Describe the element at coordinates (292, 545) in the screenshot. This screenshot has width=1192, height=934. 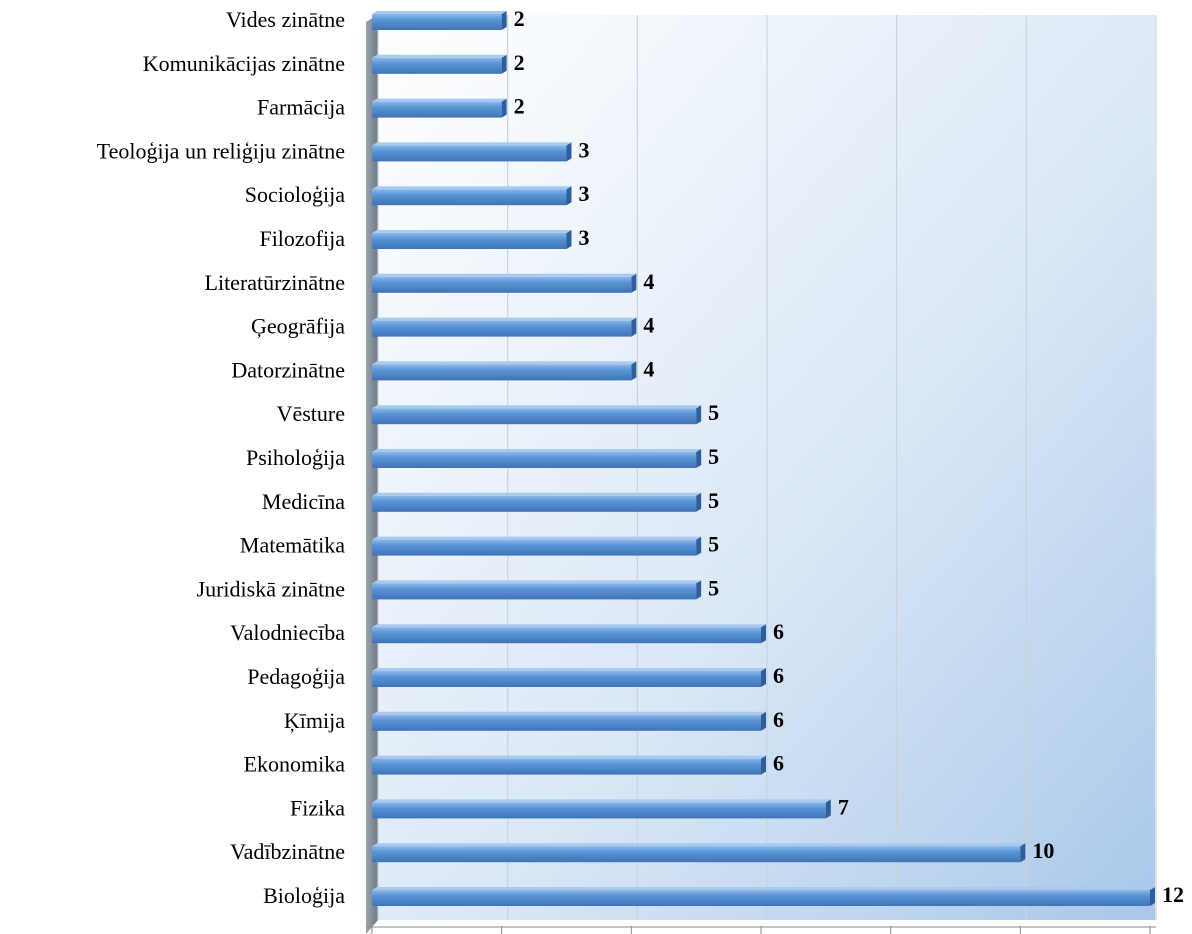
I see `y-tick-label: Matemātika` at that location.